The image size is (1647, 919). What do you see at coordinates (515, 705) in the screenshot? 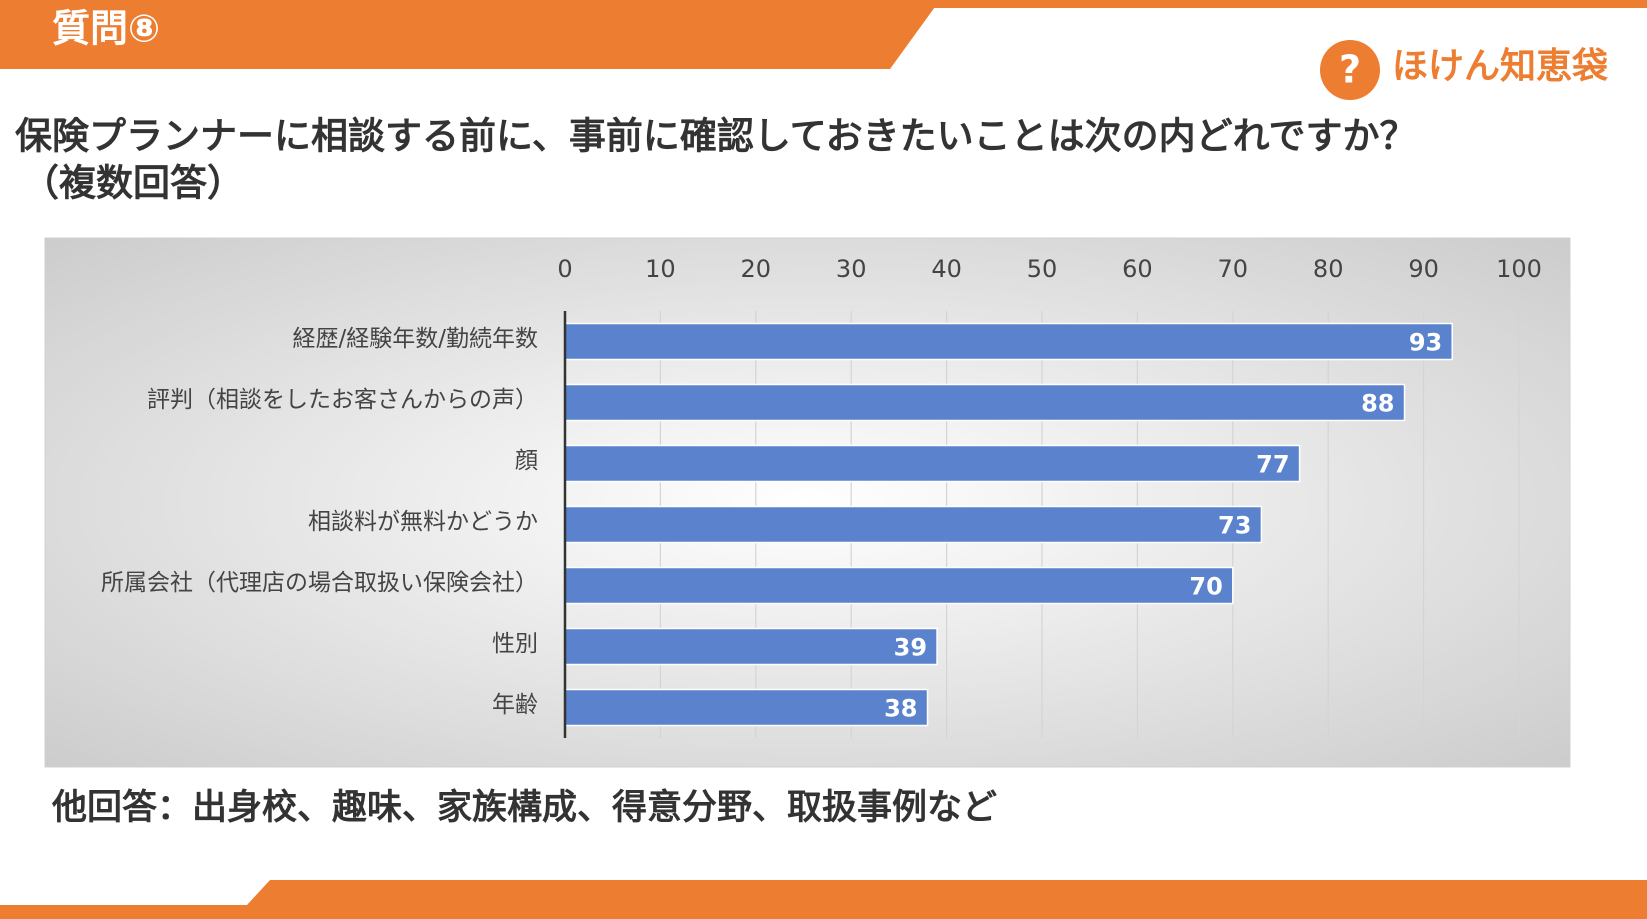
I see `y-tick-label: 年齢` at bounding box center [515, 705].